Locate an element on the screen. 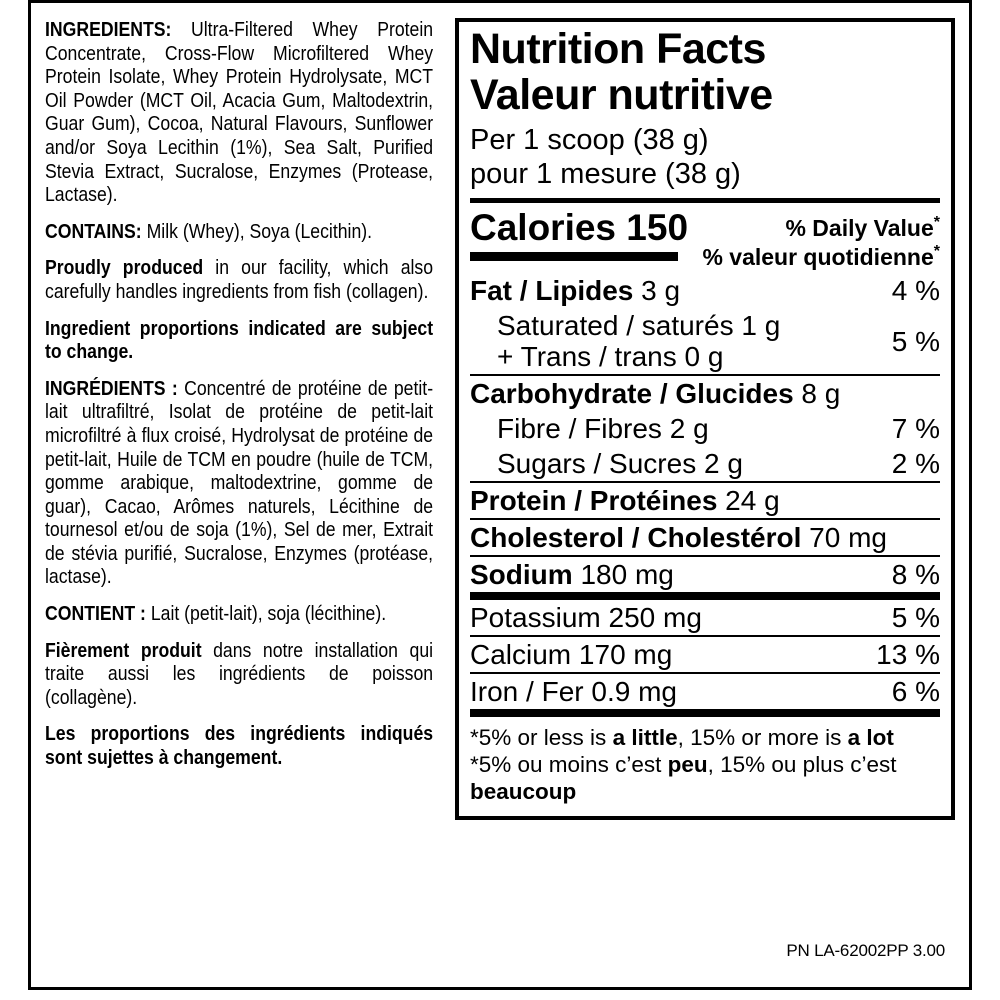  nutrient-name: Fat / Lipides is located at coordinates (552, 290).